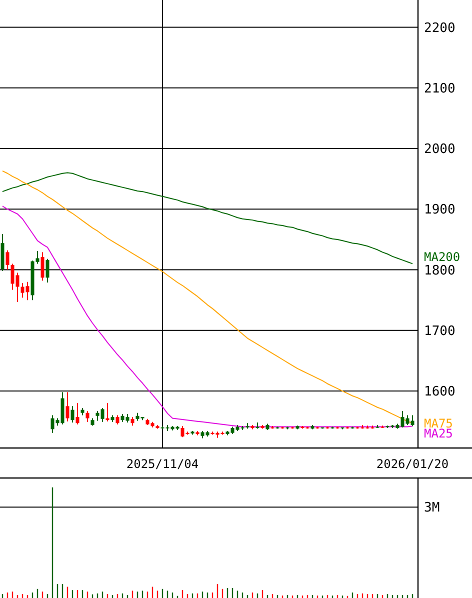 This screenshot has width=472, height=598. I want to click on y-tick-label: 1900, so click(440, 210).